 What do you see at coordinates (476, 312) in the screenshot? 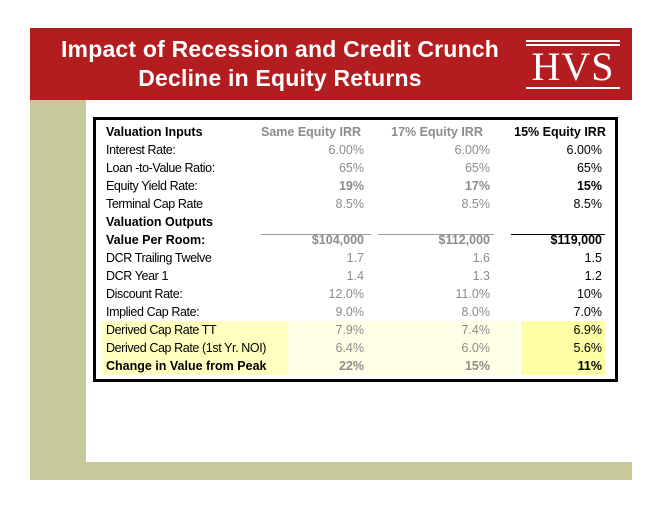
I see `cell-17-irr: 8.0%` at bounding box center [476, 312].